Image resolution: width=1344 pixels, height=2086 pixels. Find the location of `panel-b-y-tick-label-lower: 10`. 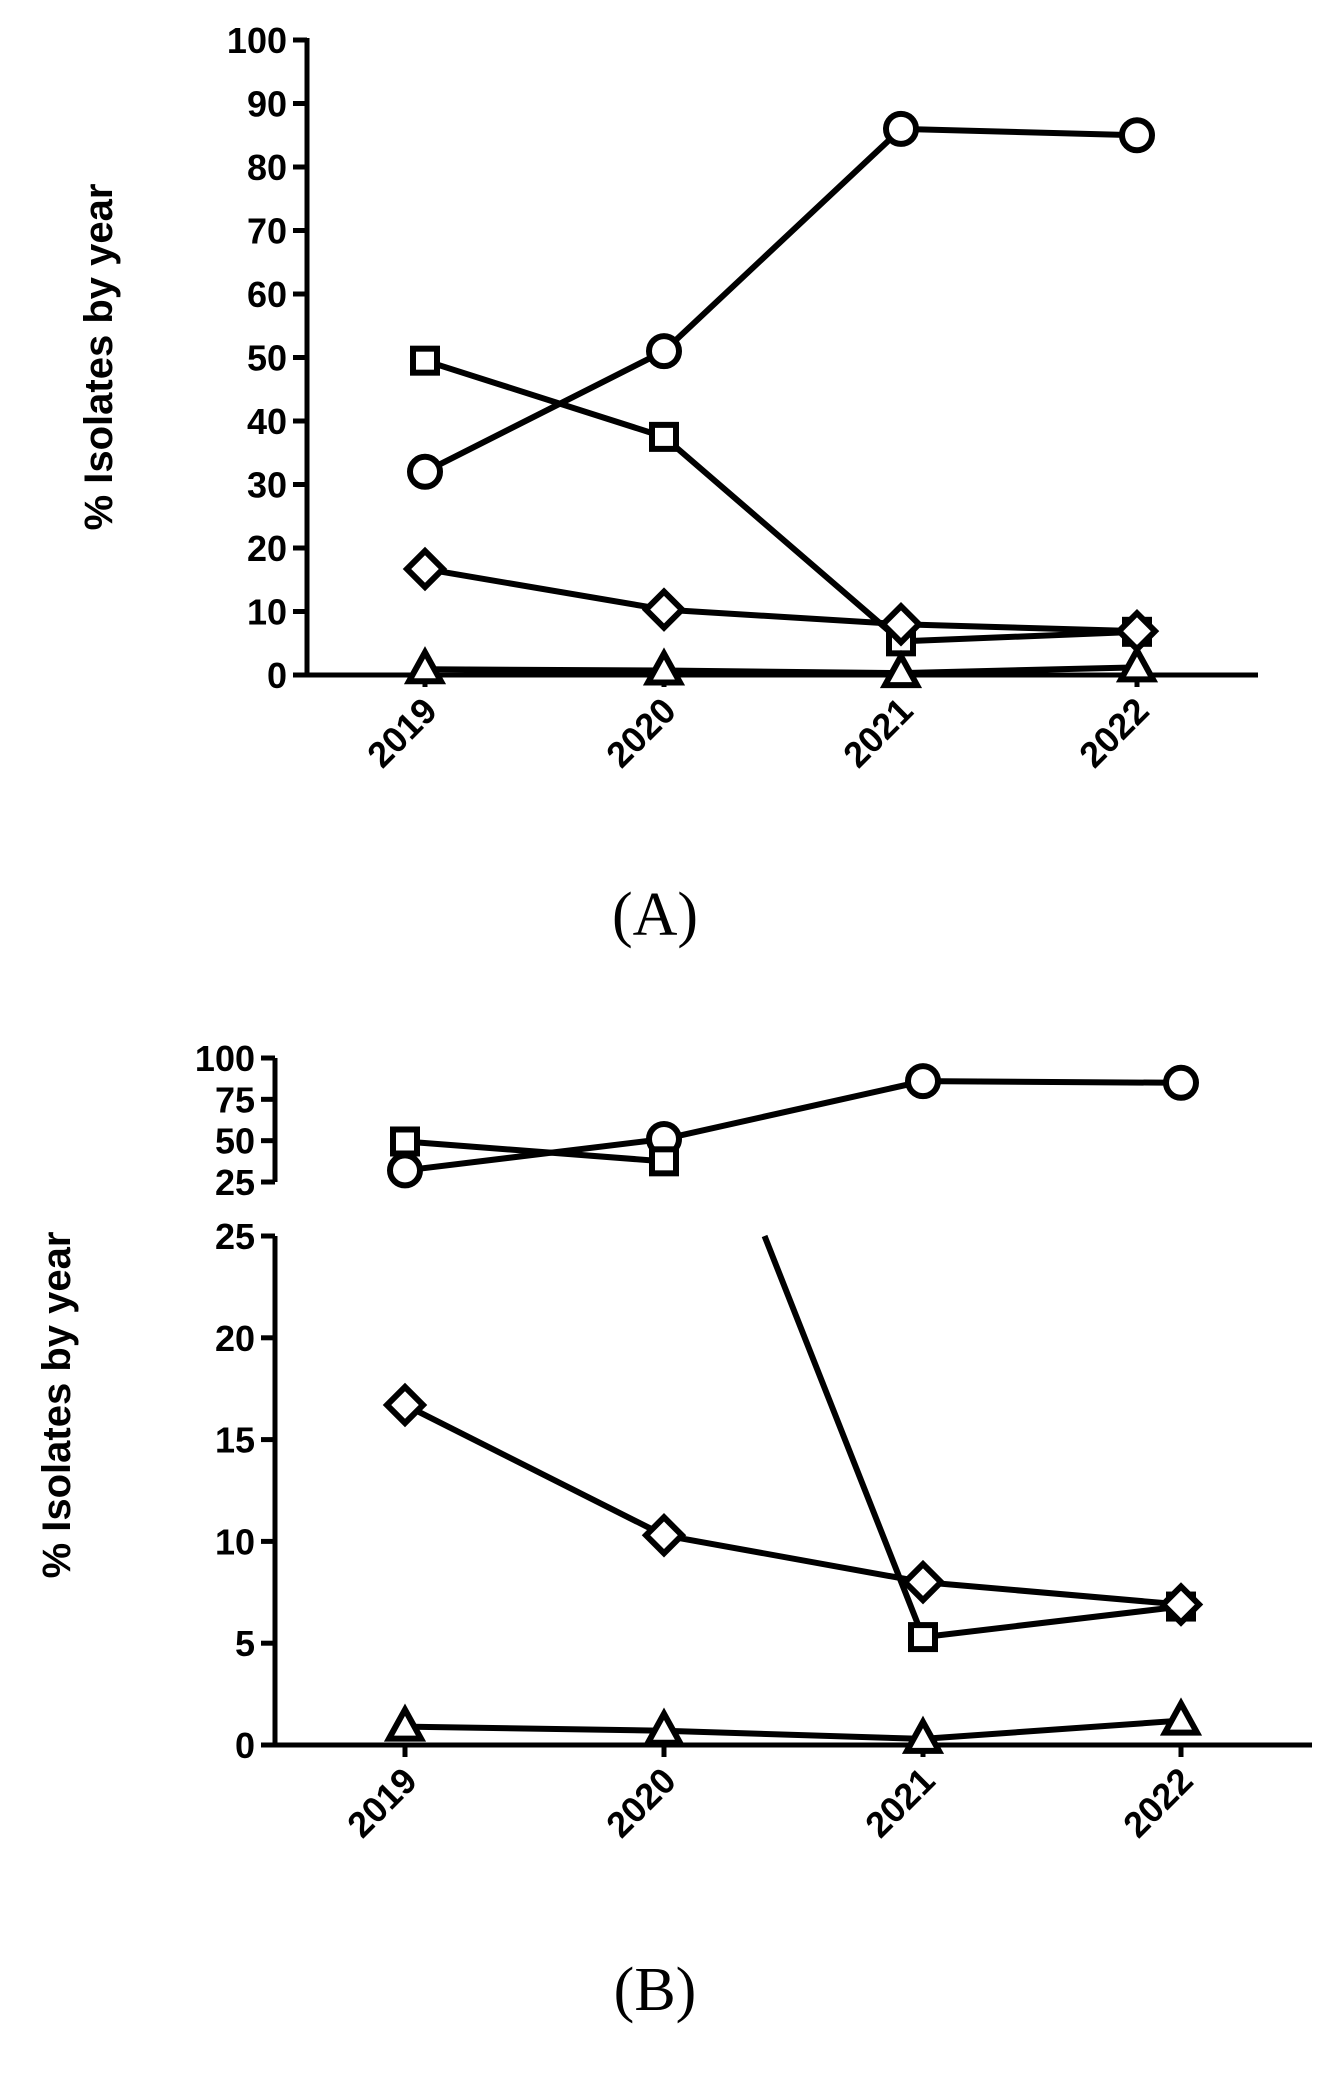

panel-b-y-tick-label-lower: 10 is located at coordinates (235, 1541).